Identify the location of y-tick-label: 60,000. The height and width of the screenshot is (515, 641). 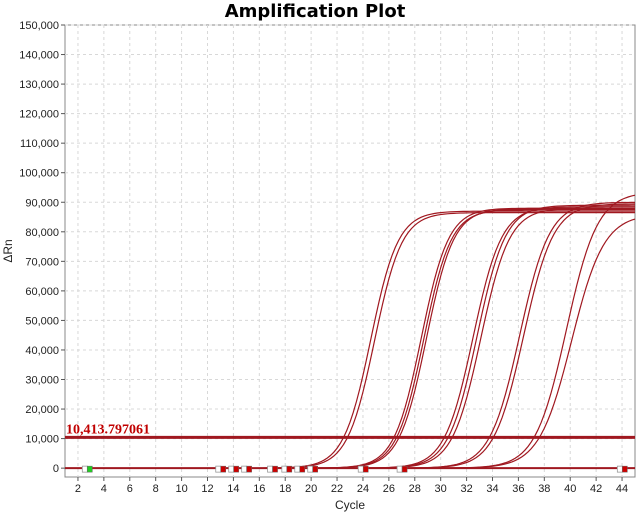
(42, 292).